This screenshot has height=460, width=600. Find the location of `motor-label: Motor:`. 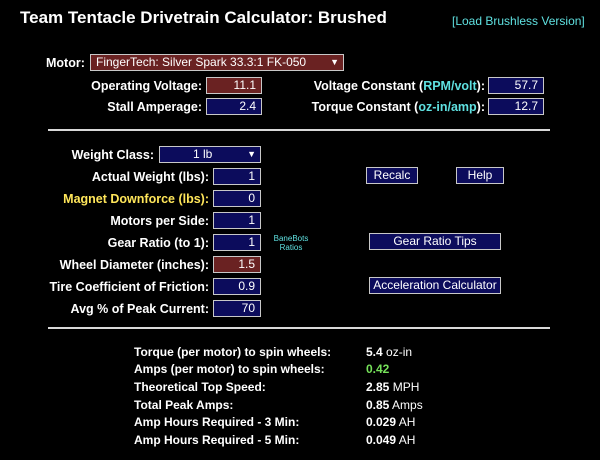

motor-label: Motor: is located at coordinates (65, 63).